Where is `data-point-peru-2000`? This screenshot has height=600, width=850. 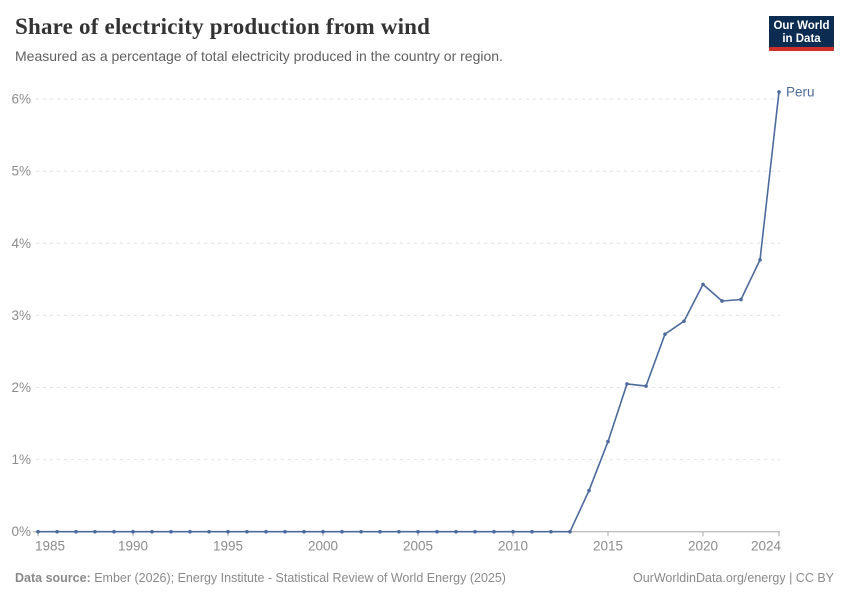
data-point-peru-2000 is located at coordinates (323, 531).